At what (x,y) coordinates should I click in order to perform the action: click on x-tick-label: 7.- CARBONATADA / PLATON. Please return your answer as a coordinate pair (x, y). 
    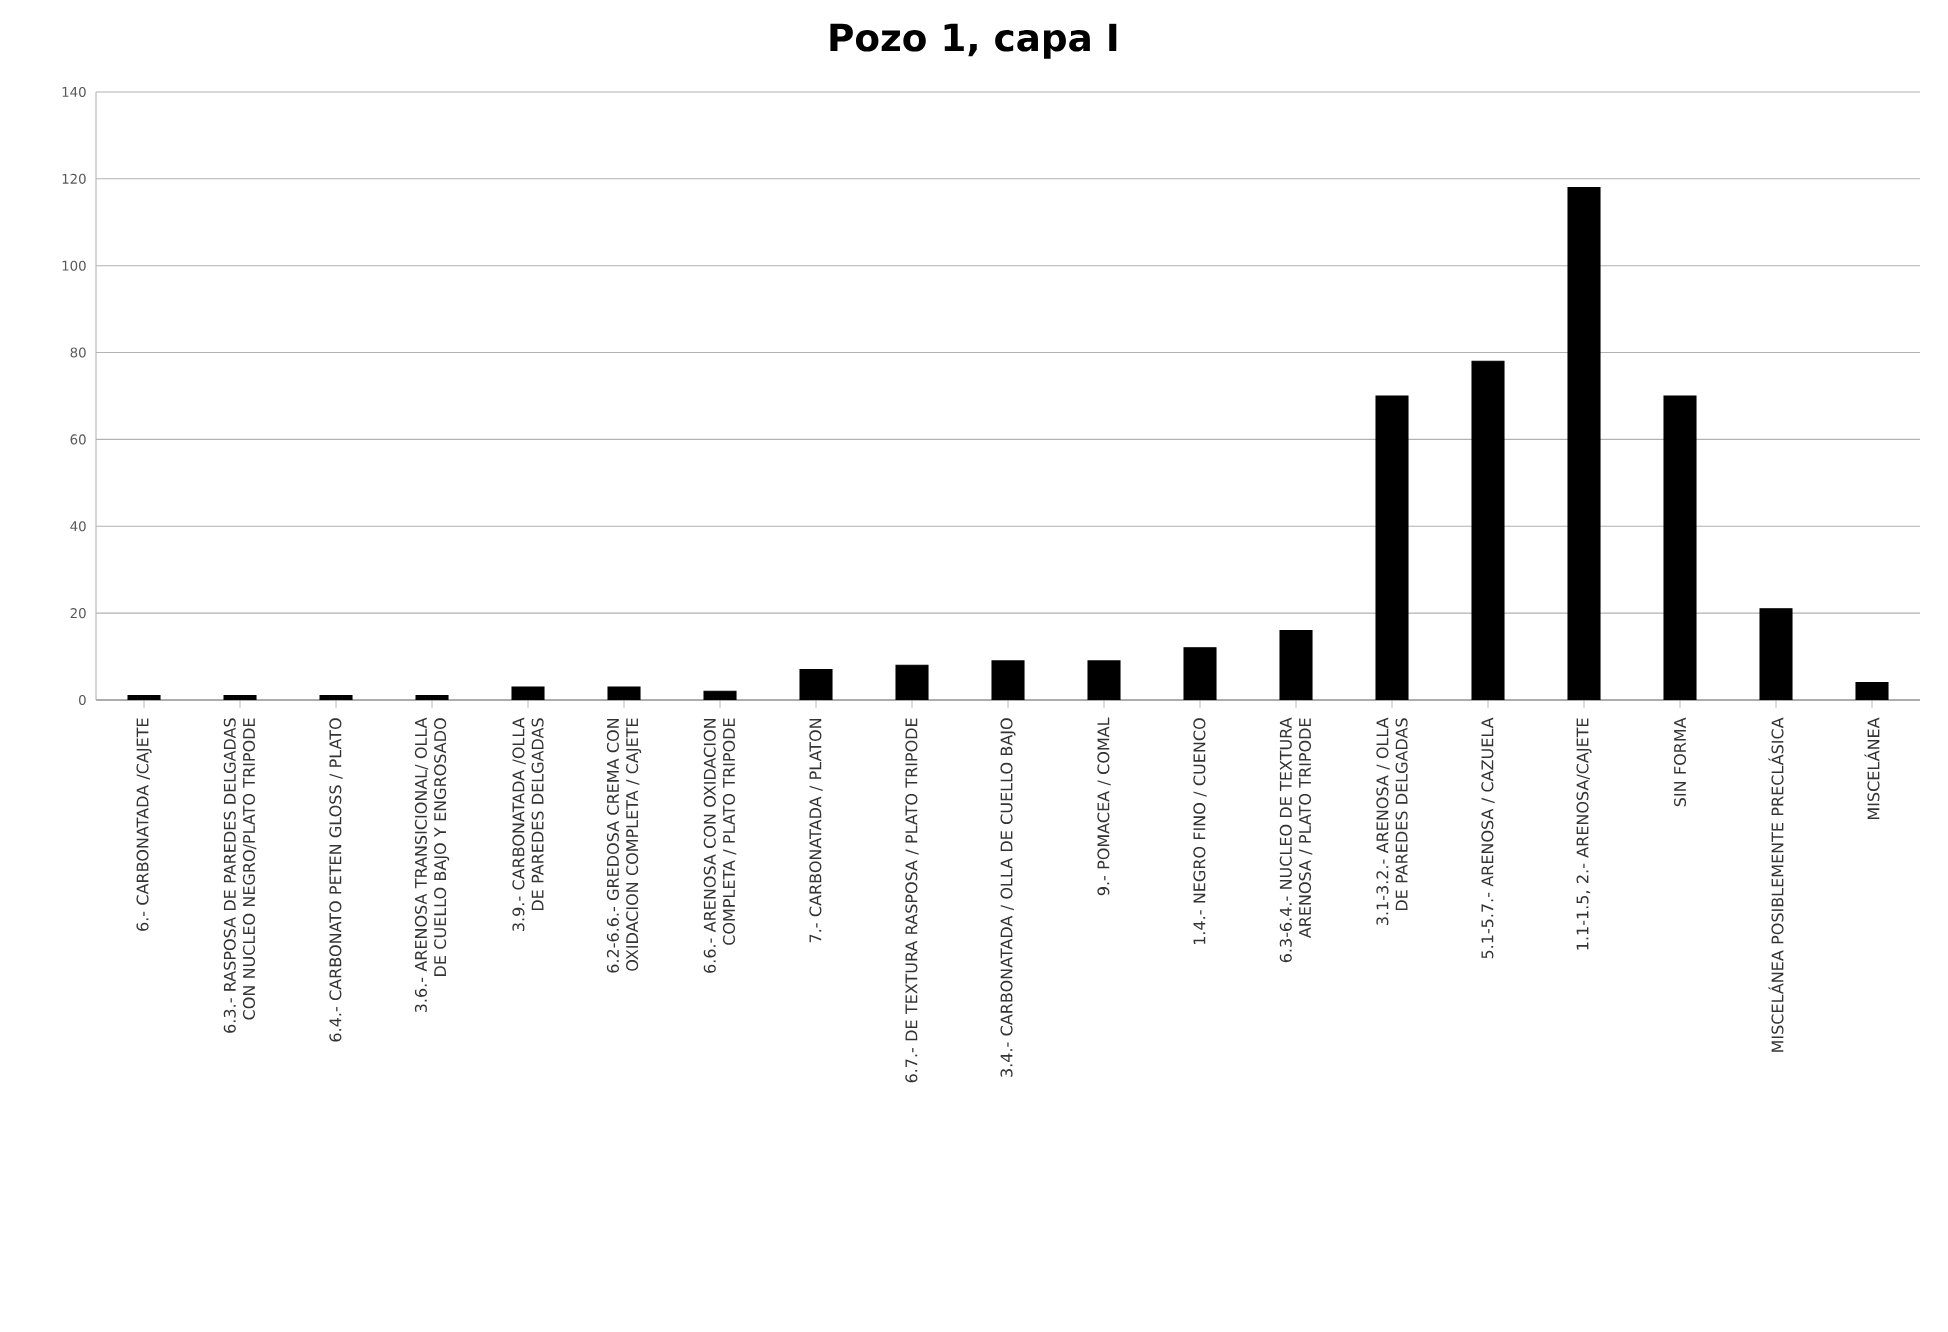
    Looking at the image, I should click on (816, 830).